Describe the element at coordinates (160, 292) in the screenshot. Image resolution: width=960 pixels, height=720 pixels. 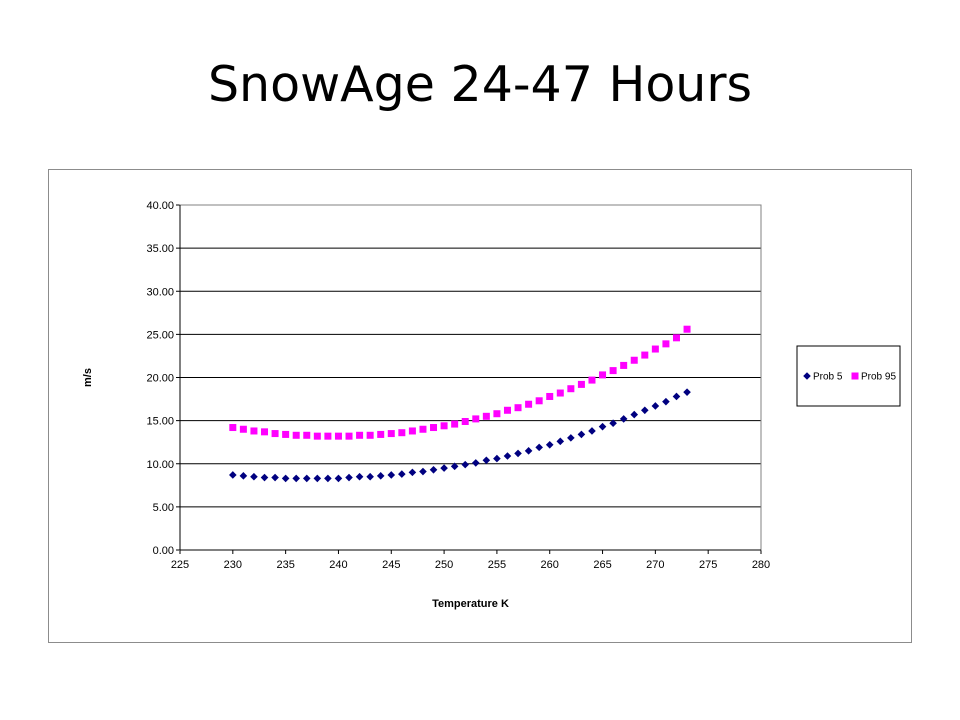
I see `y-tick-label: 30.00` at that location.